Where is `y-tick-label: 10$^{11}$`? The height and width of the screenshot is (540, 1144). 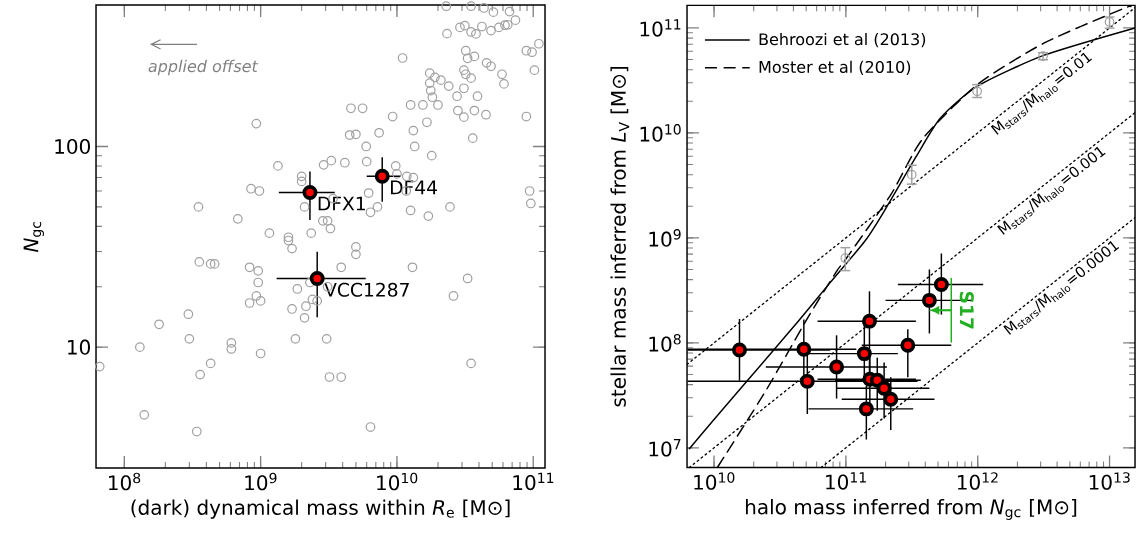 y-tick-label: 10$^{11}$ is located at coordinates (660, 28).